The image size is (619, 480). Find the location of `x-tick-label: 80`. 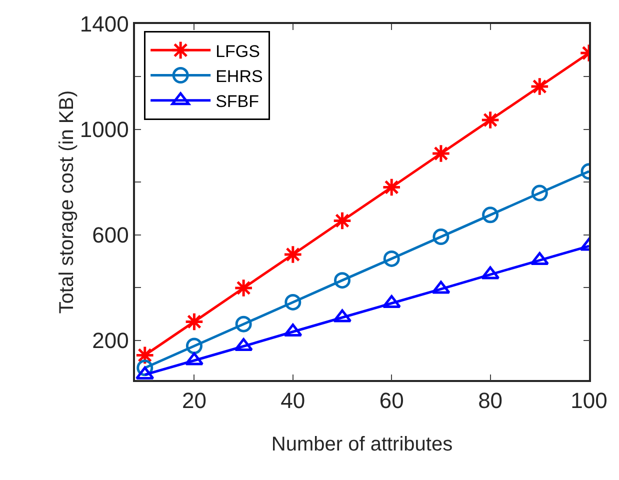

x-tick-label: 80 is located at coordinates (490, 401).